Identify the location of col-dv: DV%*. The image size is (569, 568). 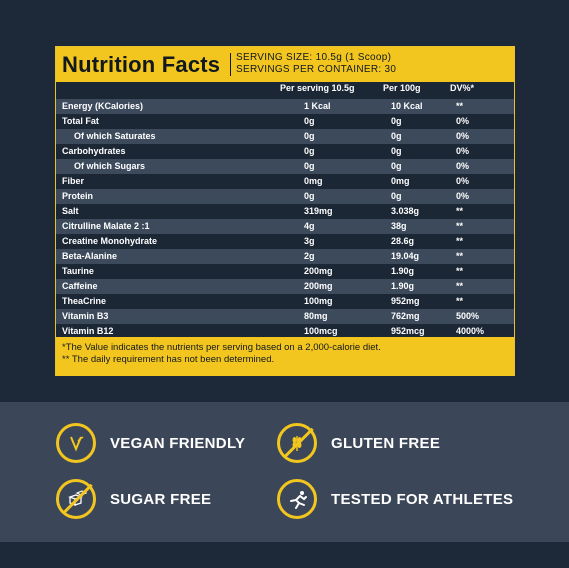
(462, 88).